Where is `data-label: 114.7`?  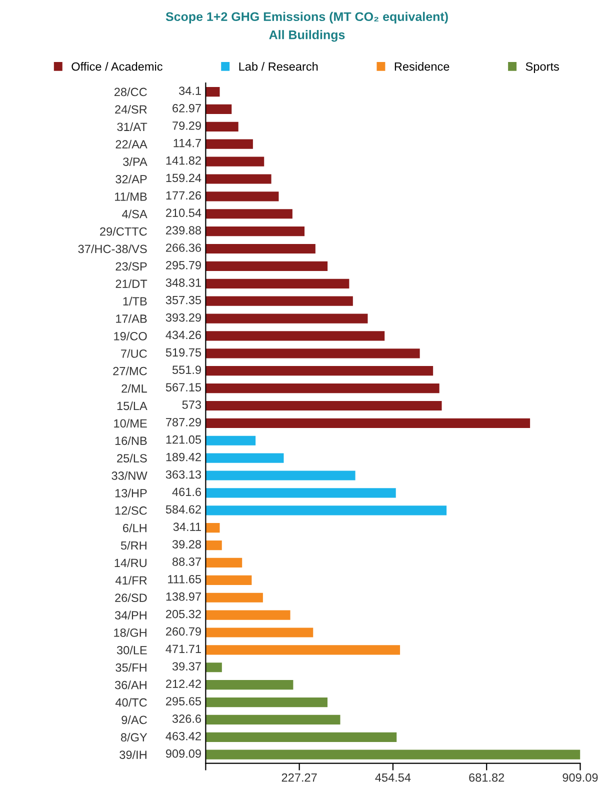 data-label: 114.7 is located at coordinates (187, 143).